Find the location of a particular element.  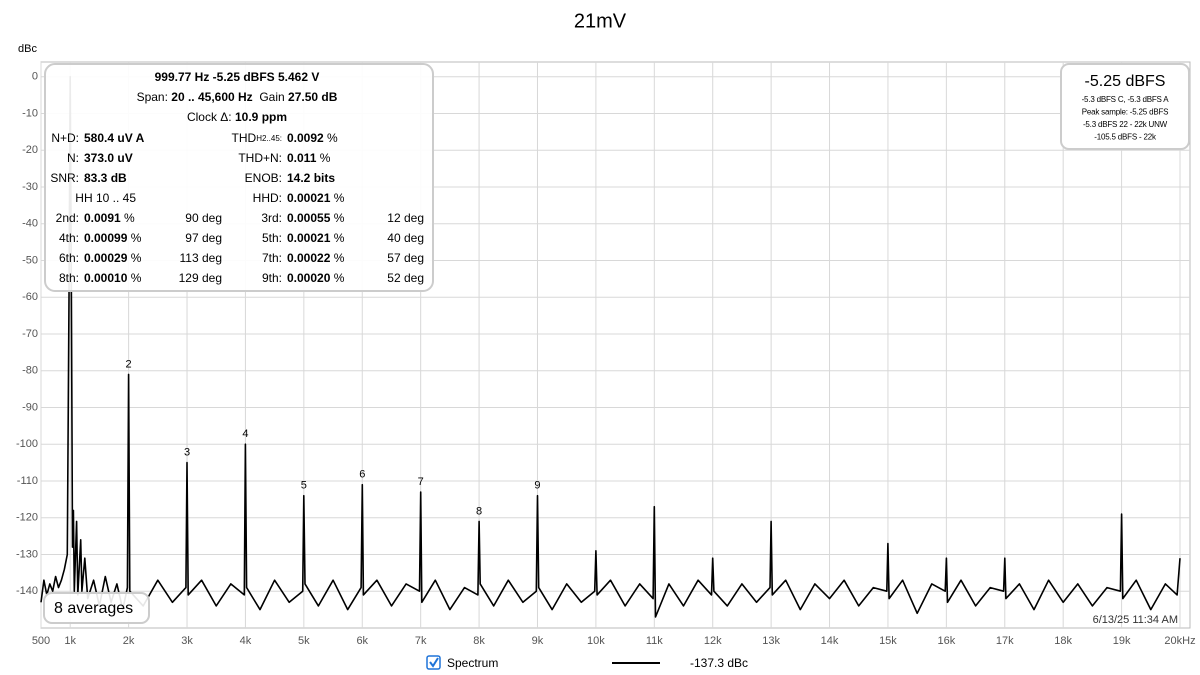

timestamp: 6/13/25 11:34 AM is located at coordinates (1135, 620).